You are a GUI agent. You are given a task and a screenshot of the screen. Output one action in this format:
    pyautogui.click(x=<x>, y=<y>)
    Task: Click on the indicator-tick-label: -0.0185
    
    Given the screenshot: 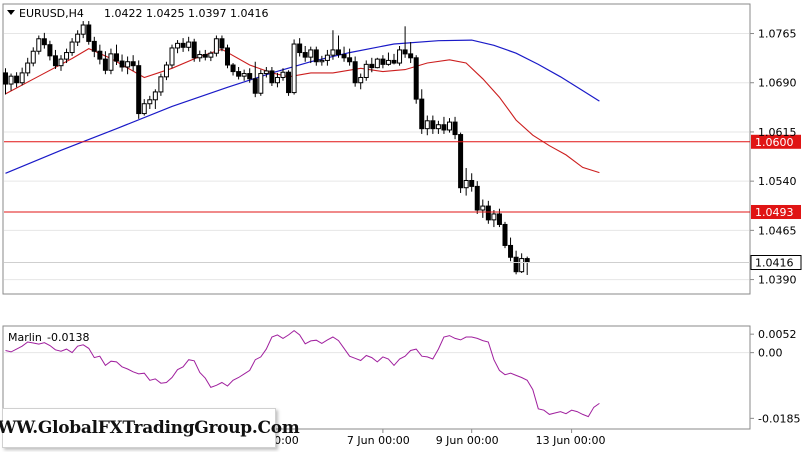 What is the action you would take?
    pyautogui.click(x=779, y=418)
    